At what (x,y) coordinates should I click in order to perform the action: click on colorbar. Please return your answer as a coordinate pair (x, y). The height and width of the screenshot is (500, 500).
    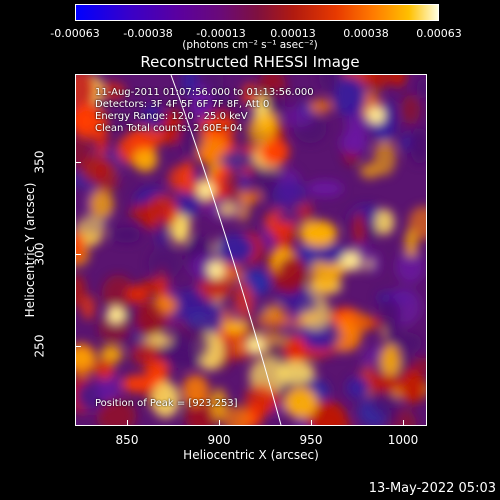
    Looking at the image, I should click on (257, 12).